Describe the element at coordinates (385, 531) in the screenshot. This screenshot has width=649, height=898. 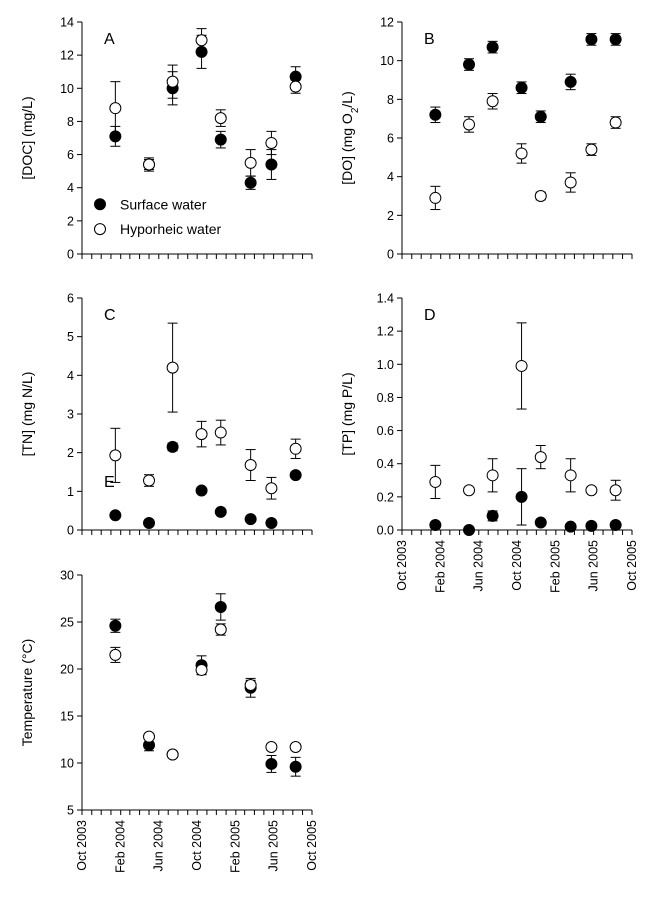
I see `y-tick-label: 0.0` at that location.